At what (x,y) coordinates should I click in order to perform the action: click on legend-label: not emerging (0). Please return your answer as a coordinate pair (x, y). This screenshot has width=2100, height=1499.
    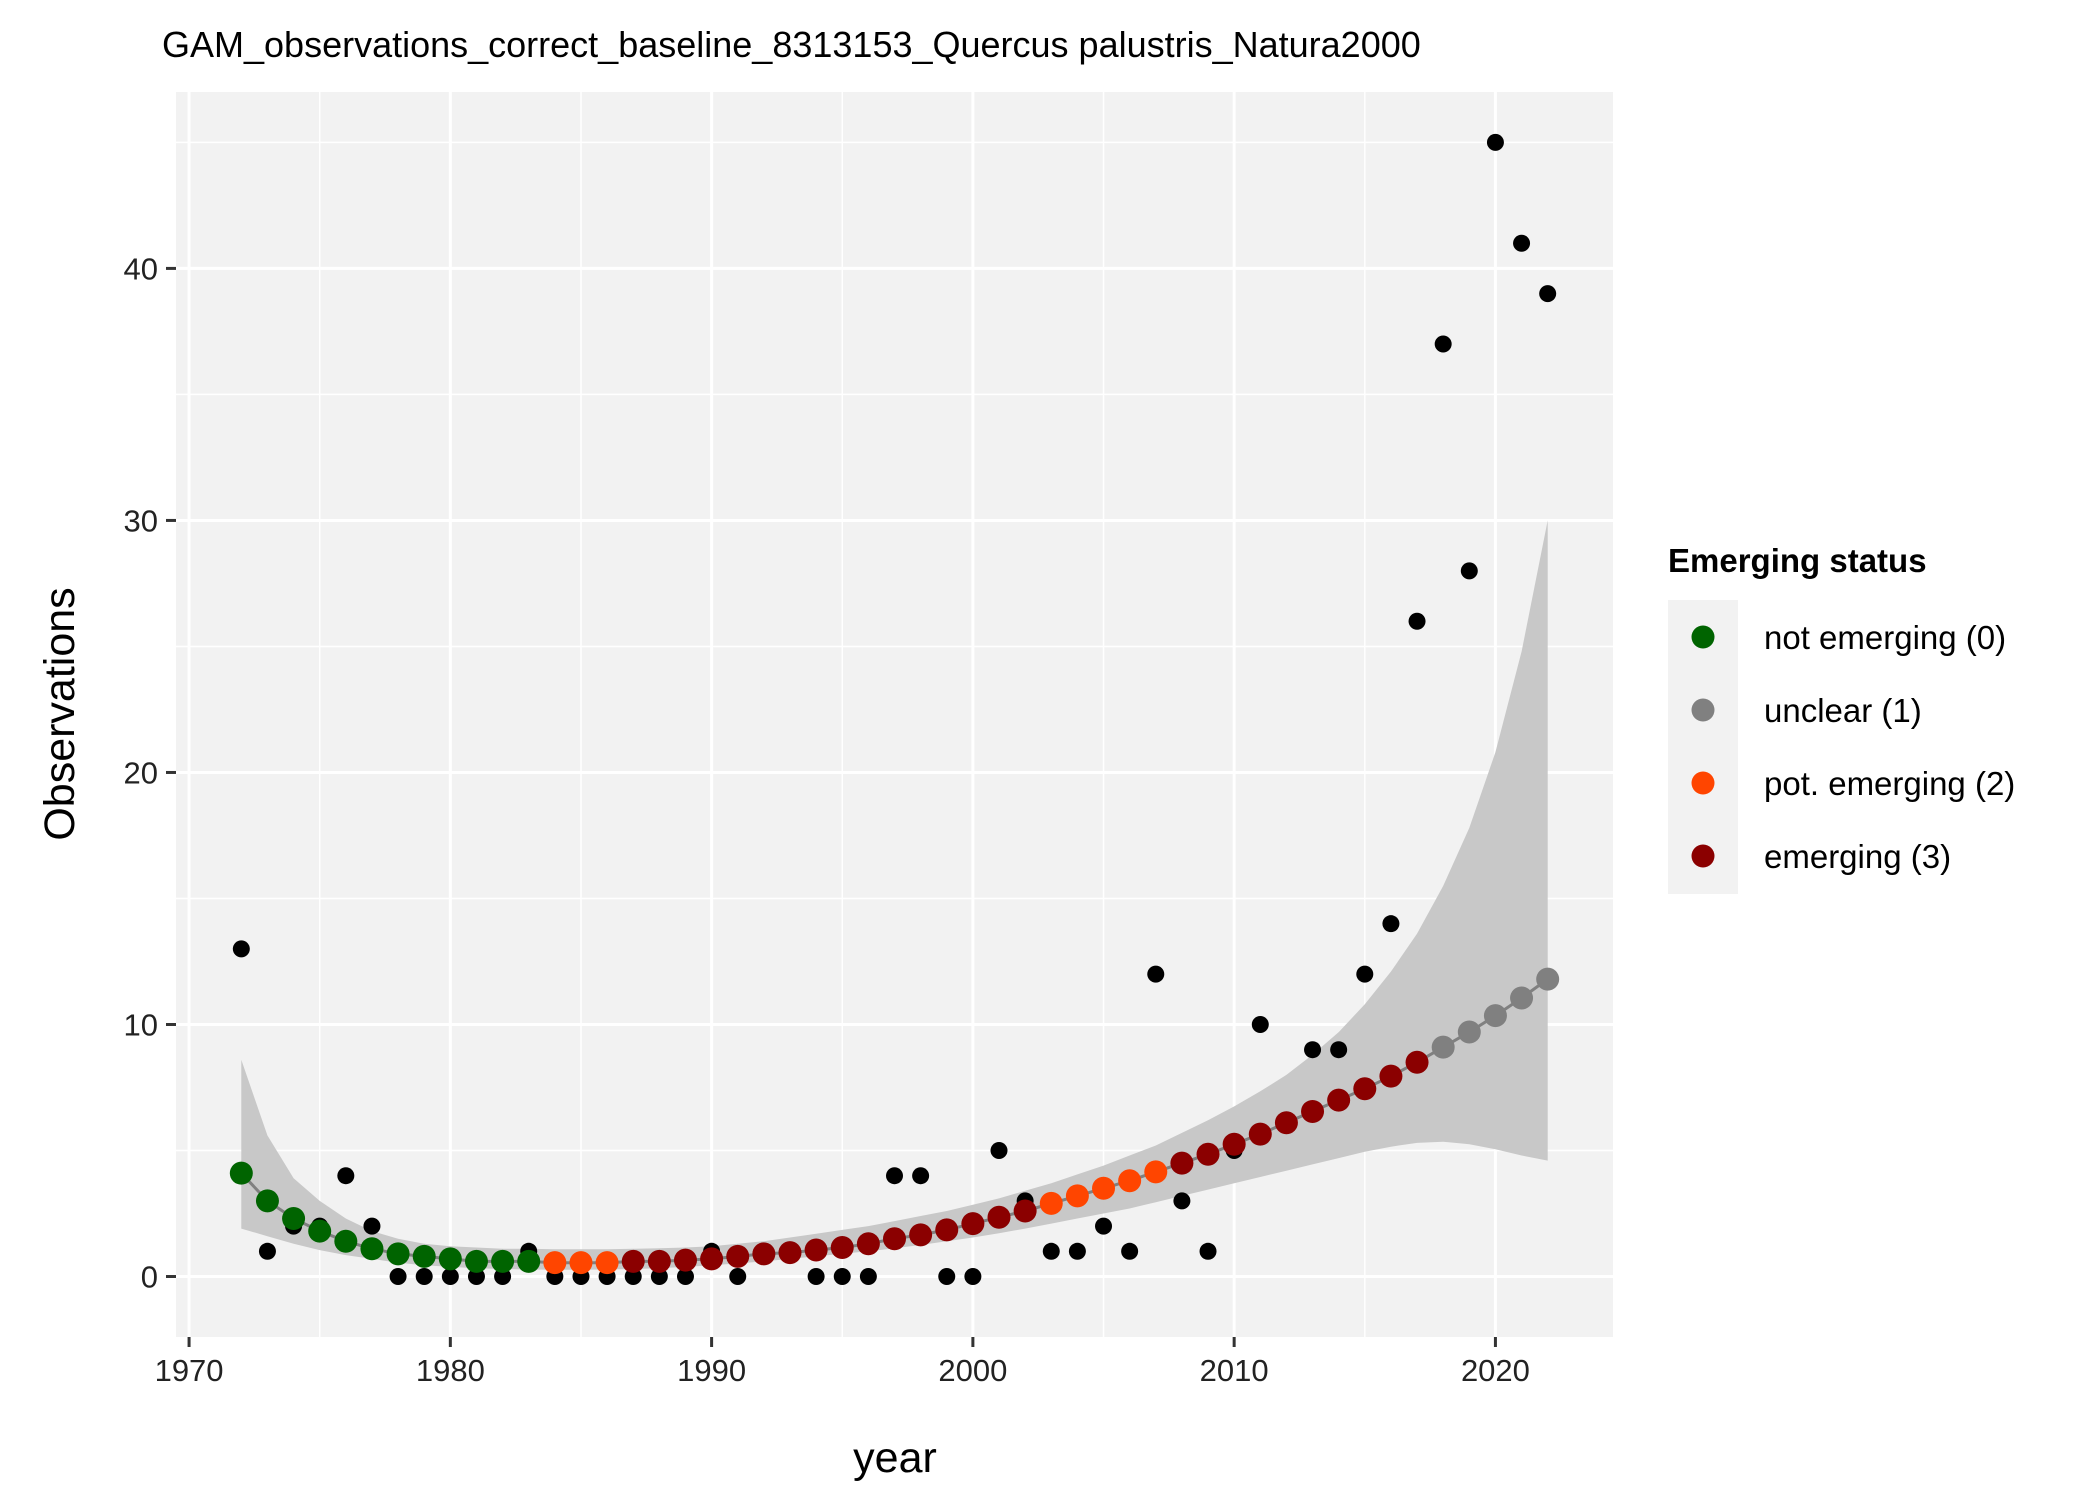
    Looking at the image, I should click on (1885, 637).